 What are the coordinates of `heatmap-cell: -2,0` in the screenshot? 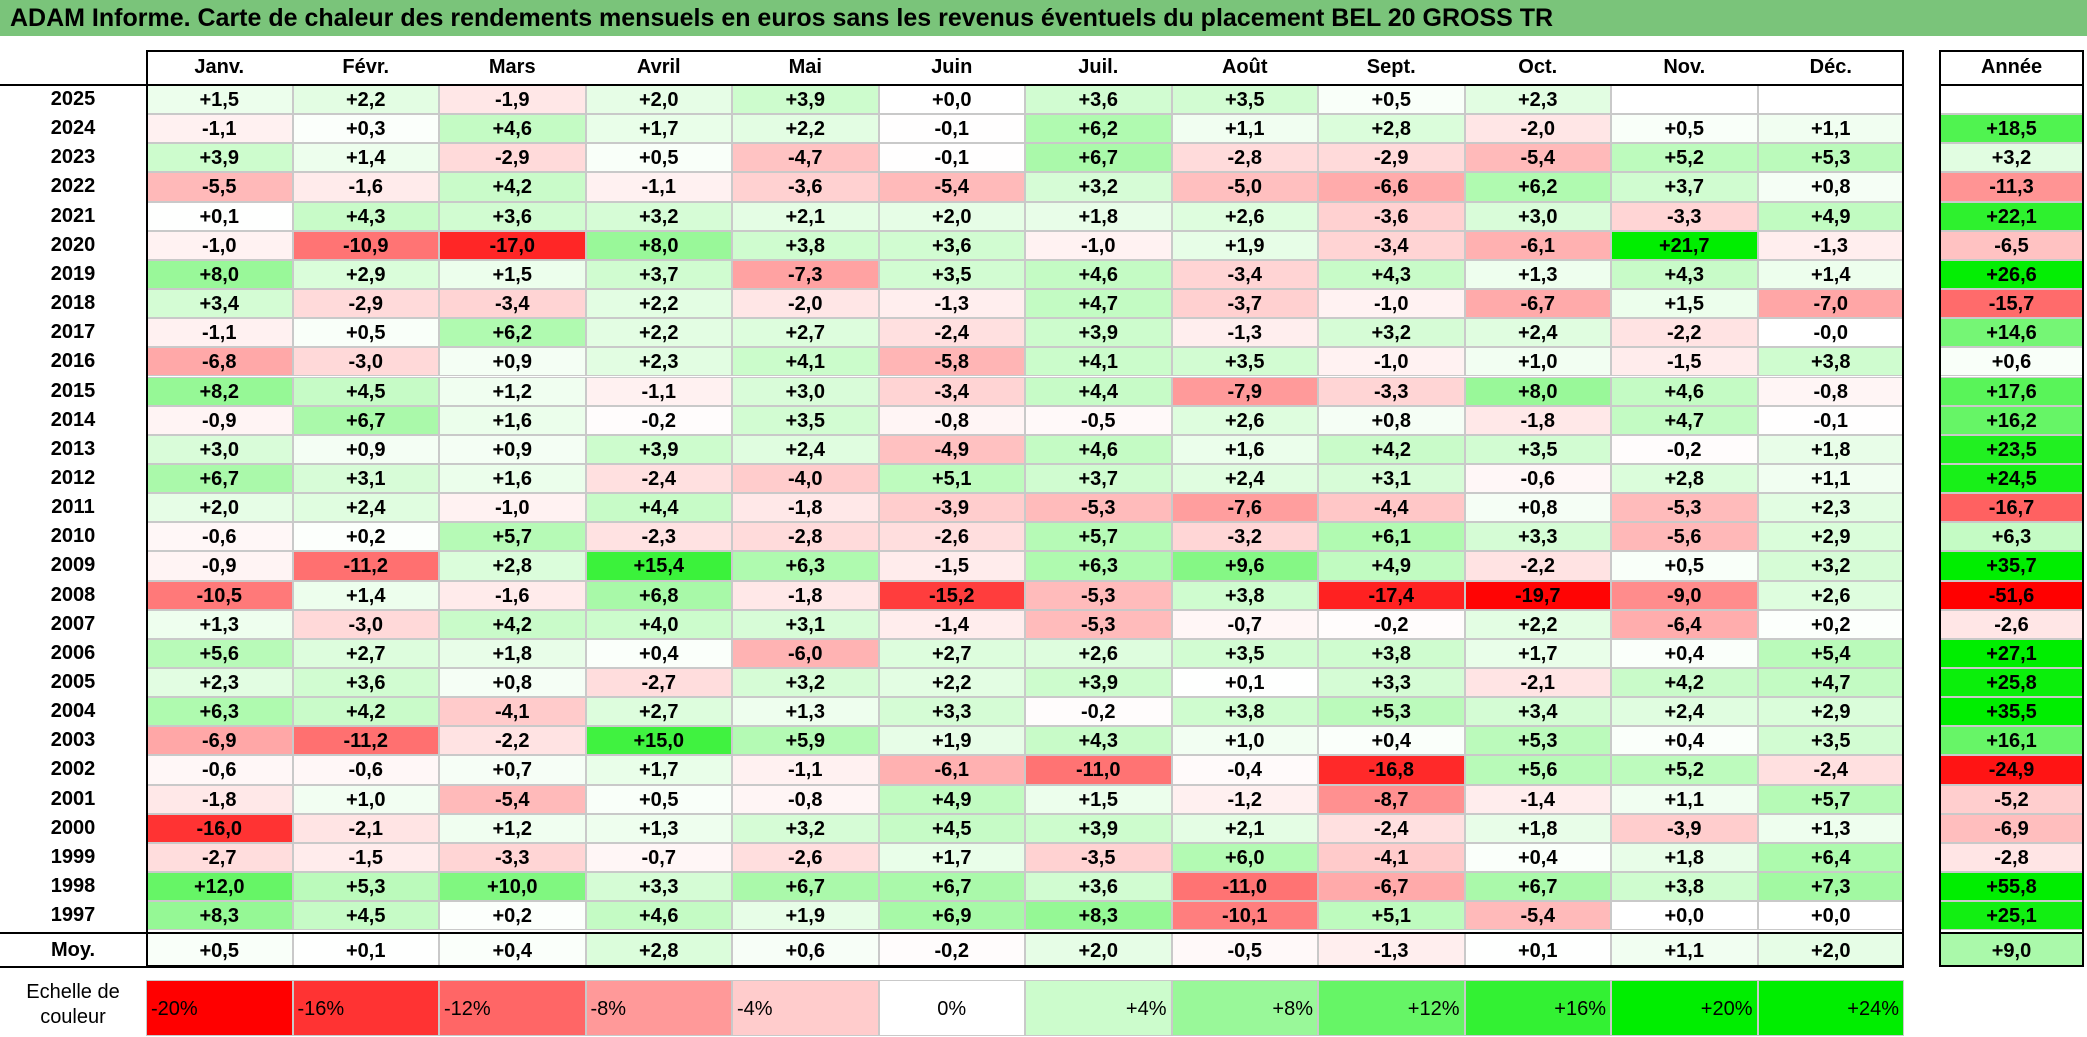 It's located at (1537, 129).